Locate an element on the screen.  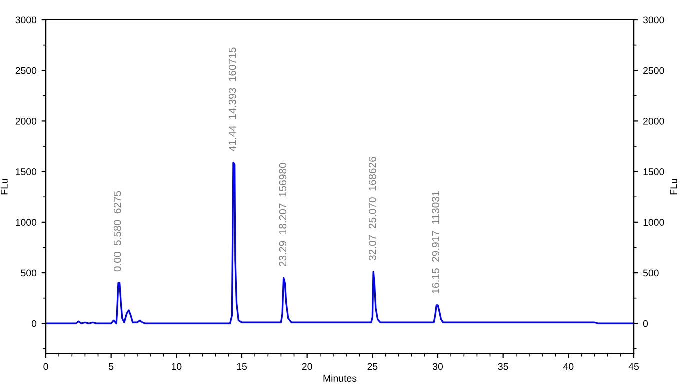
x-tick-label: 25 is located at coordinates (373, 366).